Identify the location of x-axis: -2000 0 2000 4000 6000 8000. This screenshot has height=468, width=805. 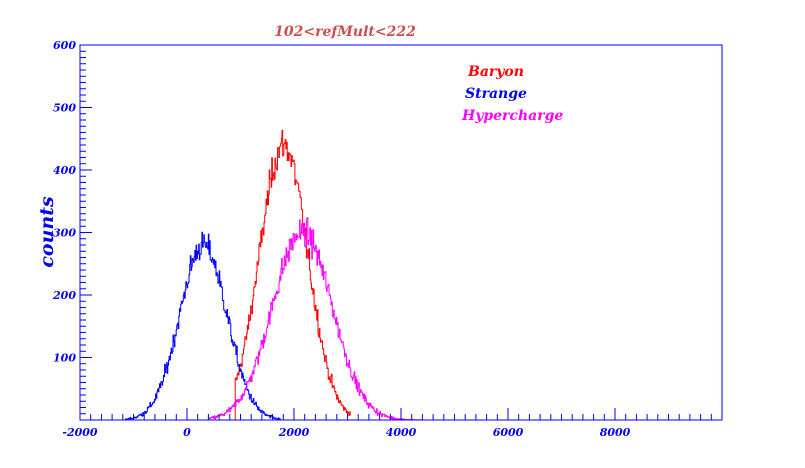
(392, 423).